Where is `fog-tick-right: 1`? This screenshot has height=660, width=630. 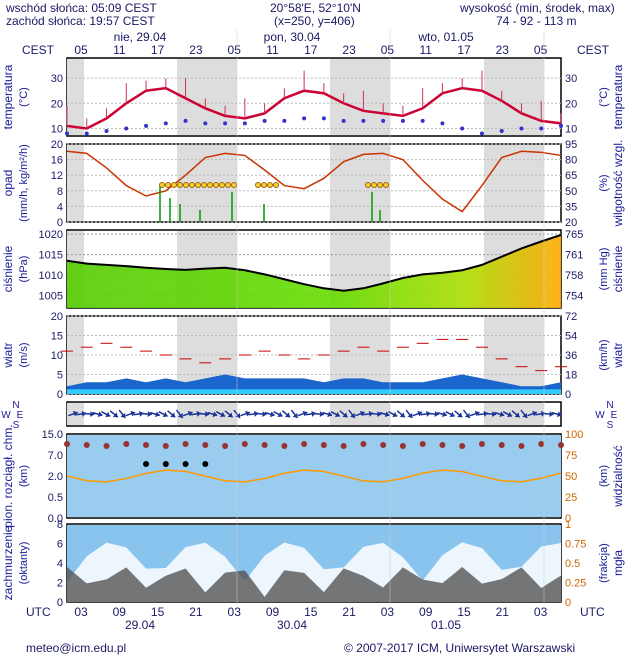 fog-tick-right: 1 is located at coordinates (568, 525).